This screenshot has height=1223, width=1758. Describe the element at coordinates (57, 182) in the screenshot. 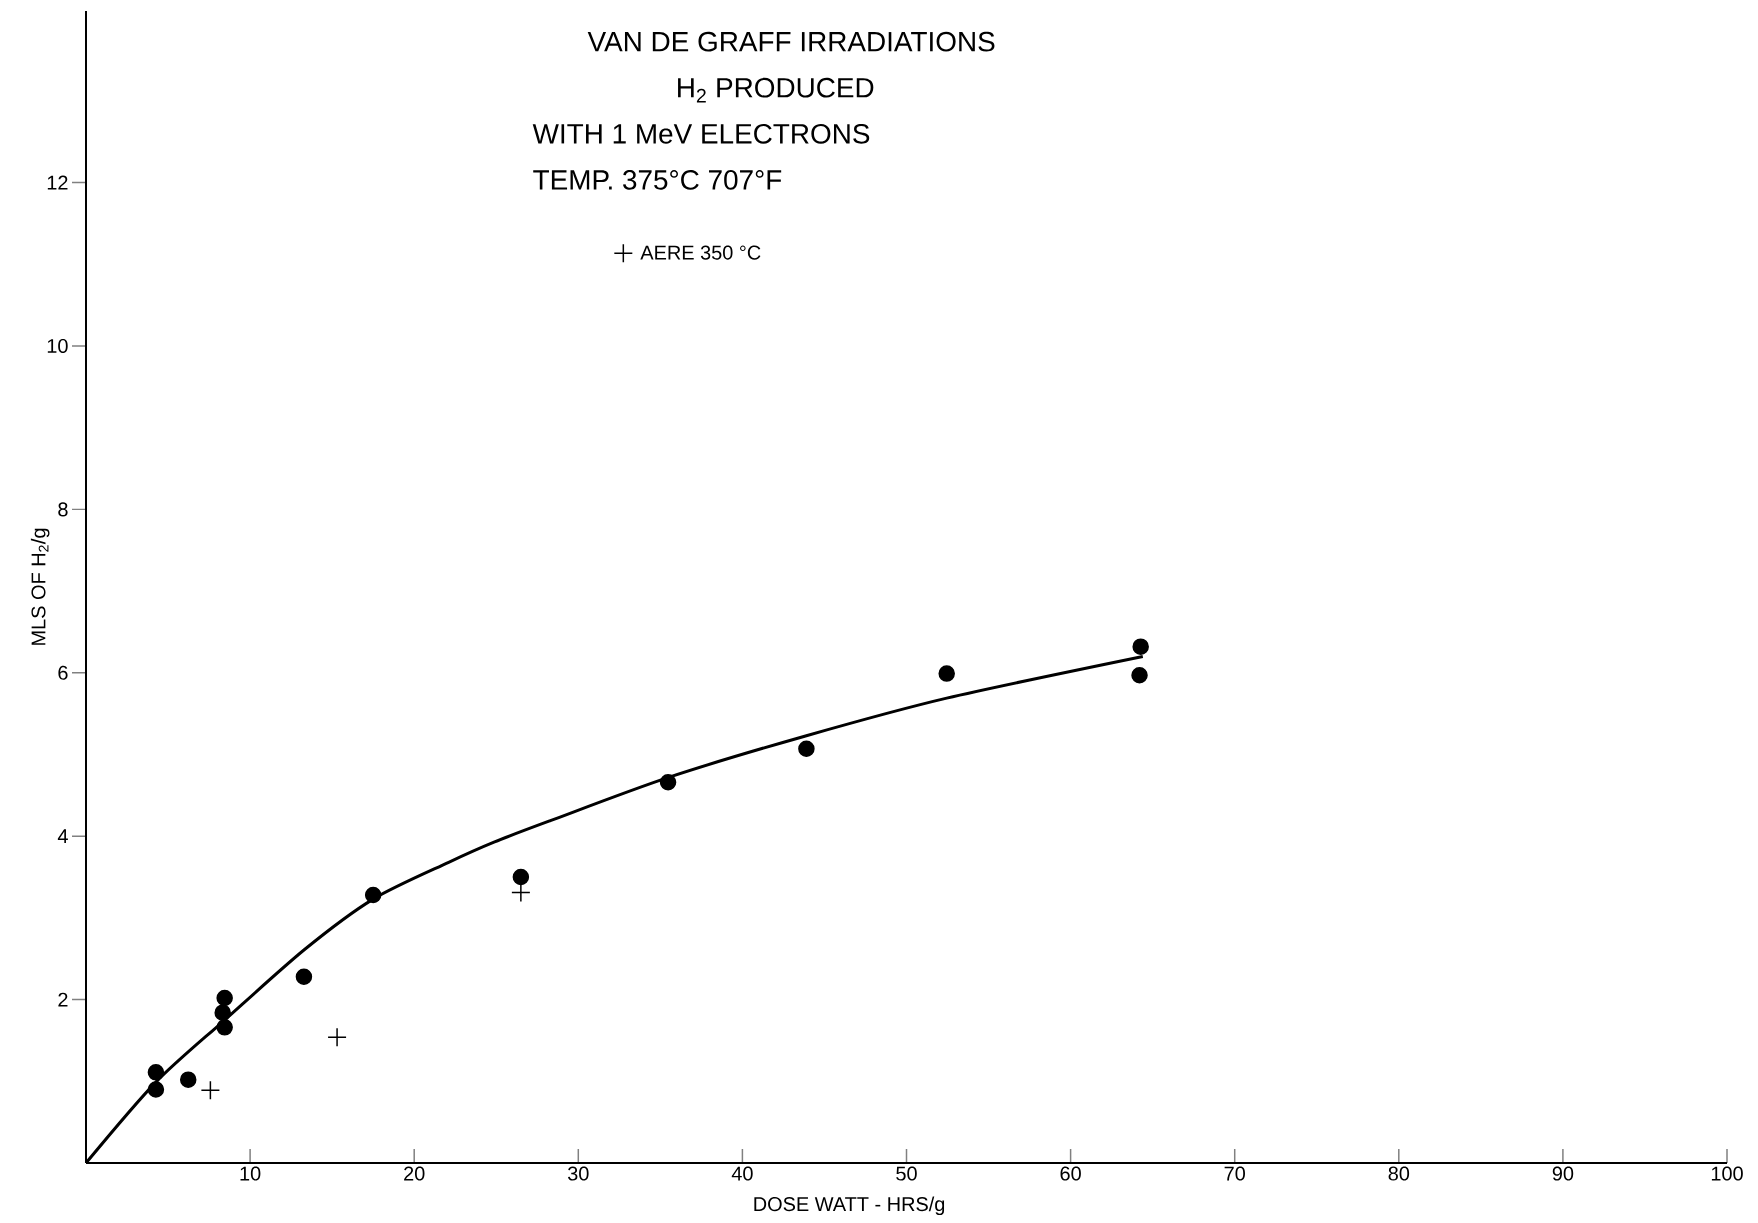

I see `y-tick-label: 12` at that location.